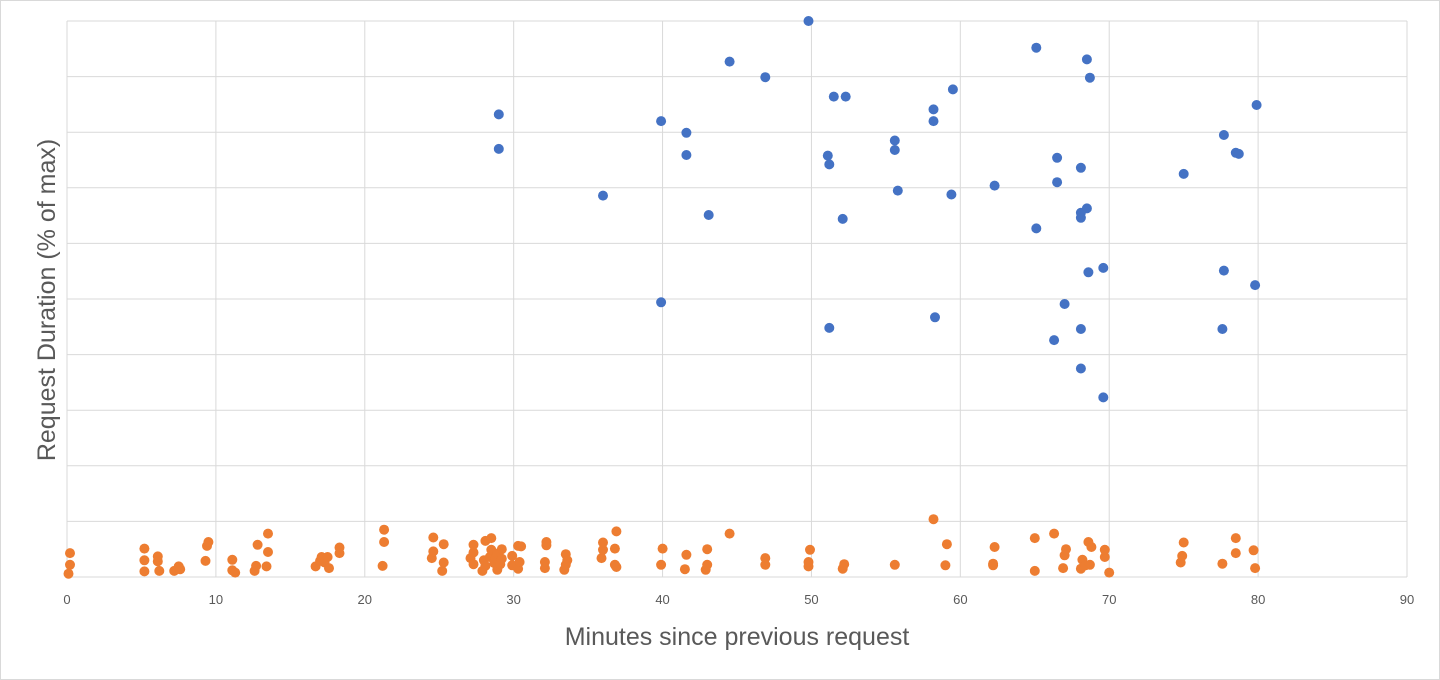 This screenshot has width=1440, height=680. Describe the element at coordinates (365, 599) in the screenshot. I see `x-tick-label: 20` at that location.